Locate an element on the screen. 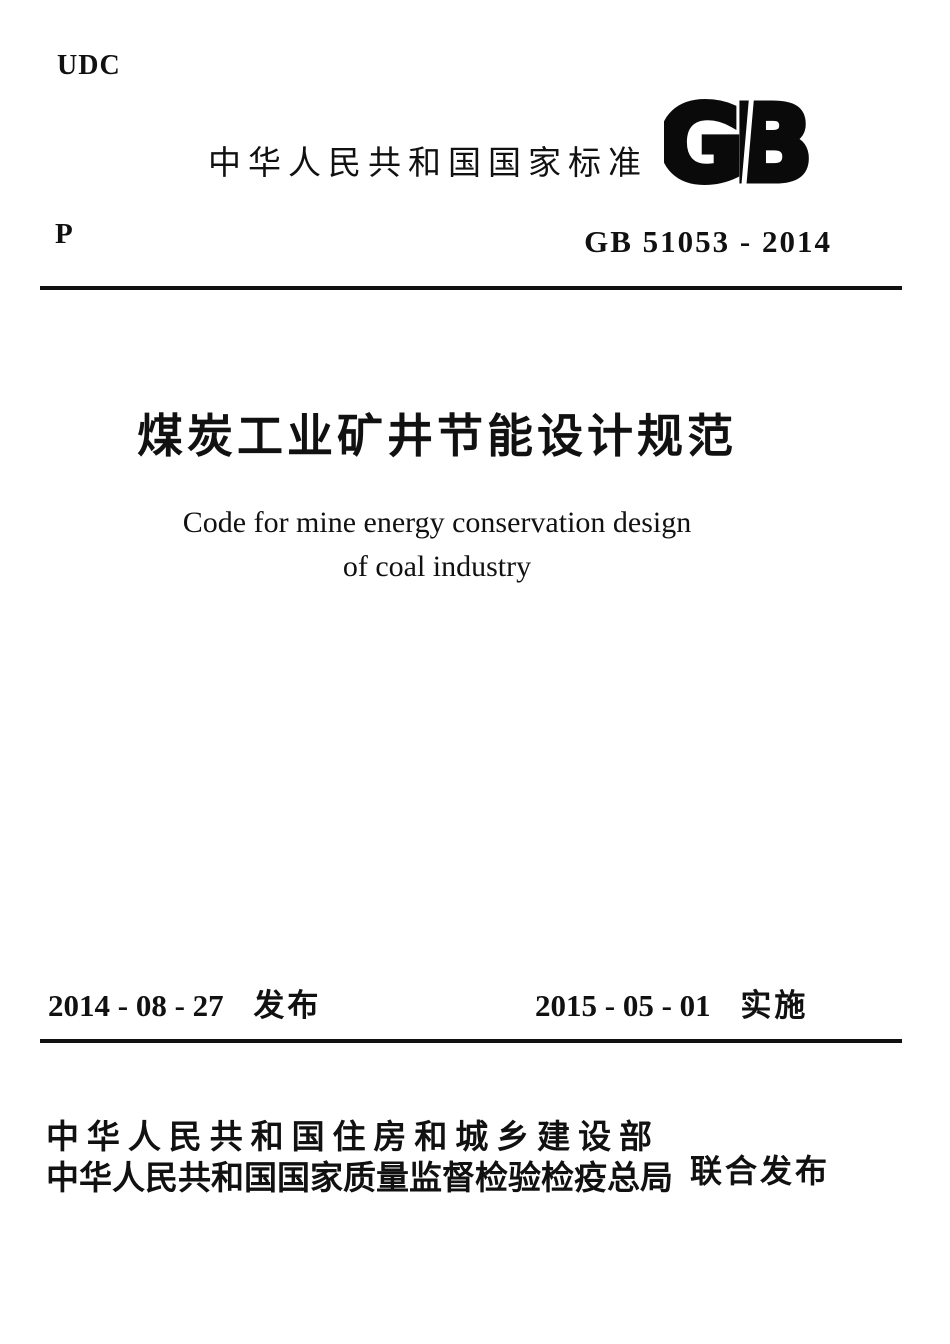 The width and height of the screenshot is (950, 1344). national-standard-label: 中华人民共和国国家标准 is located at coordinates (428, 162).